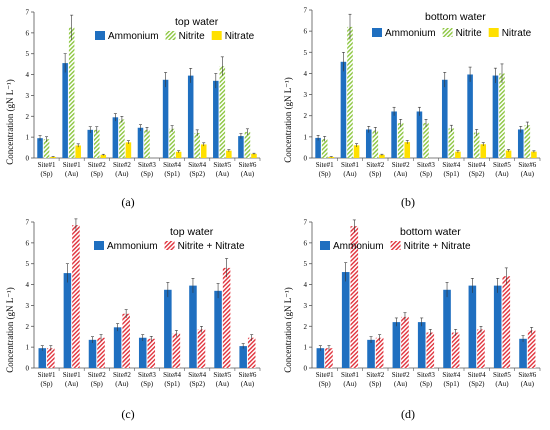 This screenshot has height=430, width=550. I want to click on panel-d-title: bottom water, so click(430, 232).